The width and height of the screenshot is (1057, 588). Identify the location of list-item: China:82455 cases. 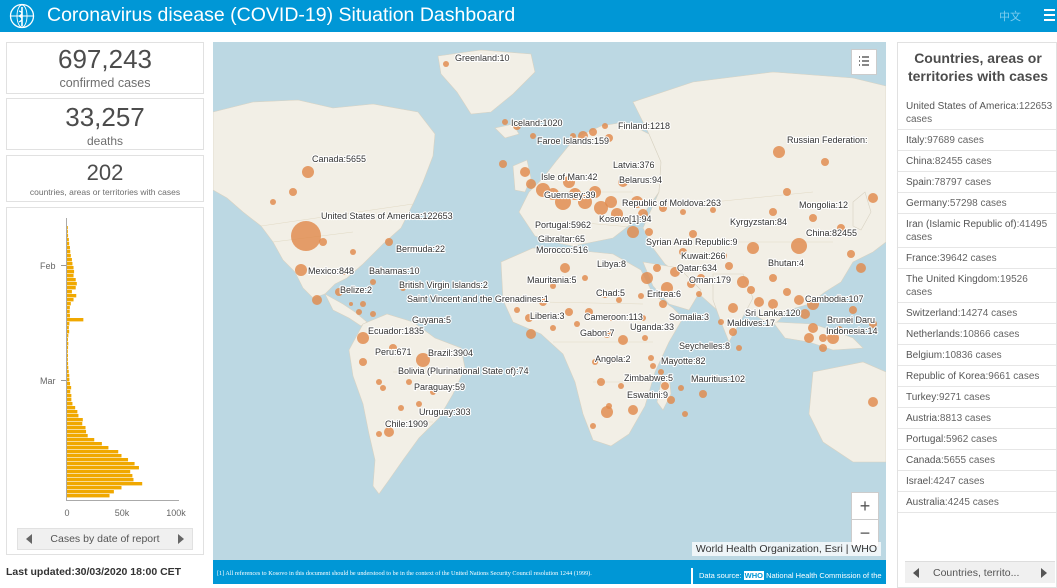
(977, 161).